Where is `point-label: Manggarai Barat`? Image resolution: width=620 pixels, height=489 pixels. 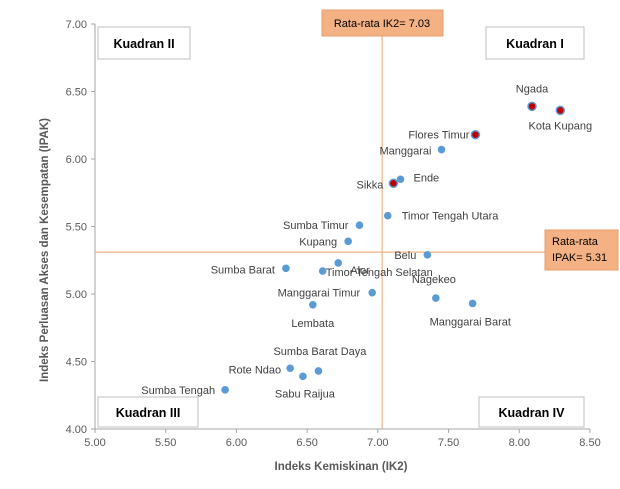 point-label: Manggarai Barat is located at coordinates (470, 322).